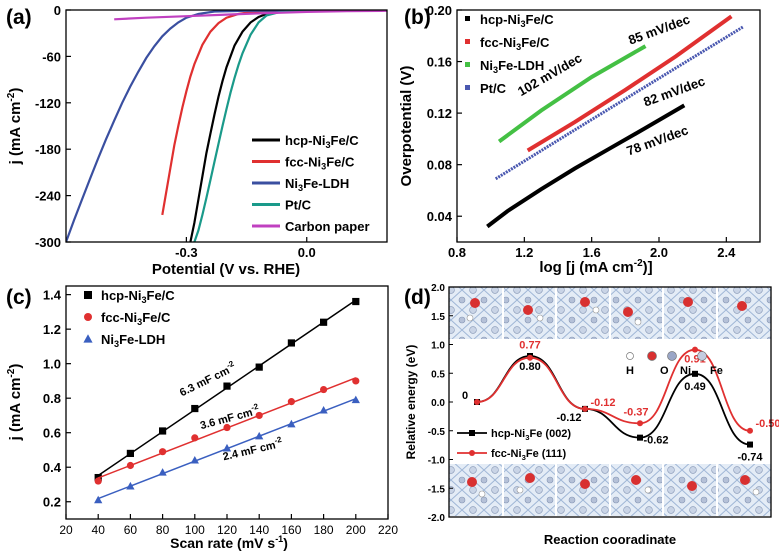  Describe the element at coordinates (291, 530) in the screenshot. I see `panel-c-xtick-label: 160` at that location.